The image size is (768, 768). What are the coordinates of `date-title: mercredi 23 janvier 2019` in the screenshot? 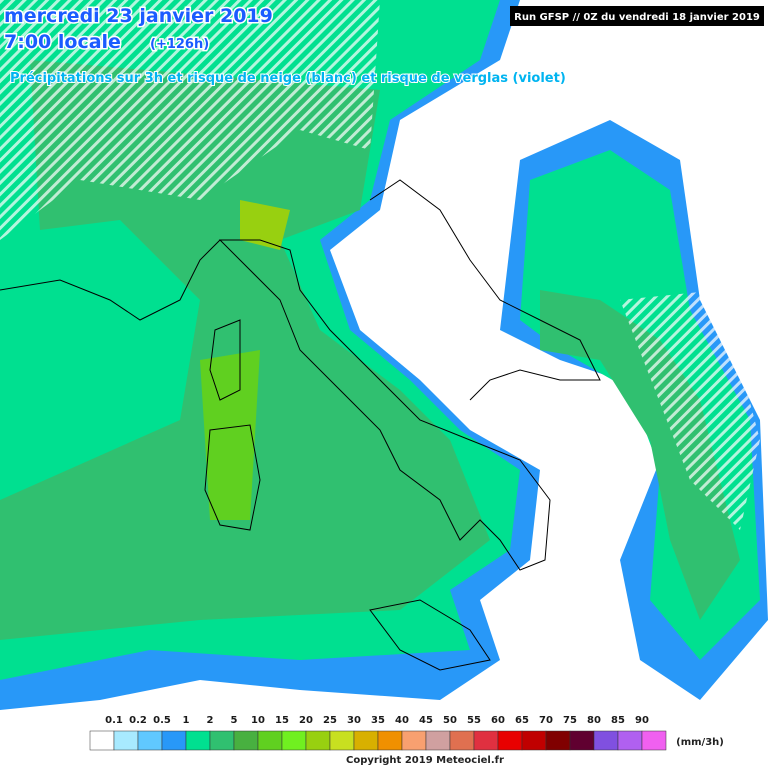 It's located at (138, 16).